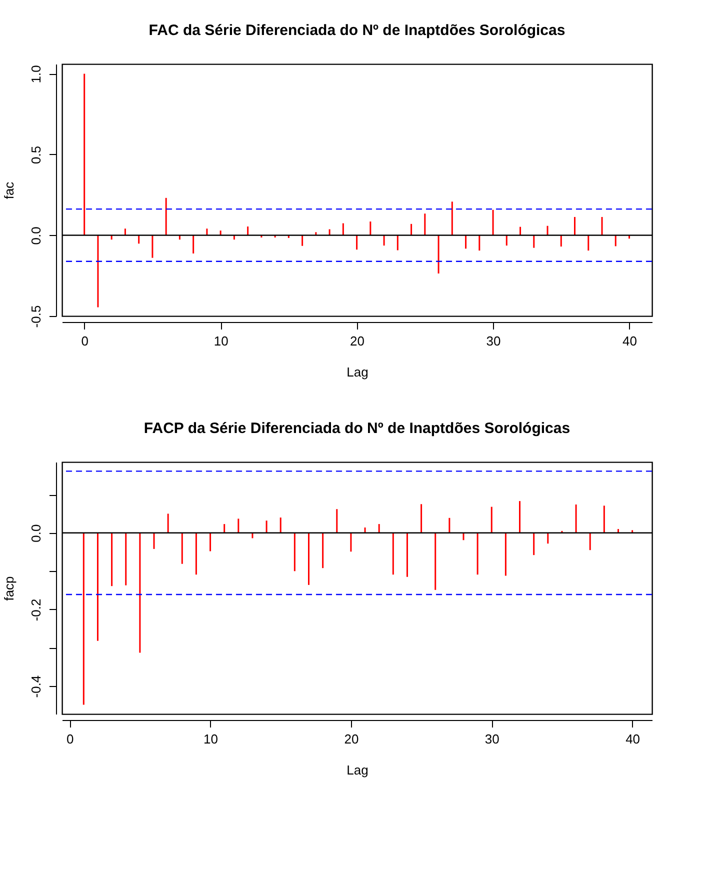  Describe the element at coordinates (36, 155) in the screenshot. I see `y-tick-label: 0.5` at that location.